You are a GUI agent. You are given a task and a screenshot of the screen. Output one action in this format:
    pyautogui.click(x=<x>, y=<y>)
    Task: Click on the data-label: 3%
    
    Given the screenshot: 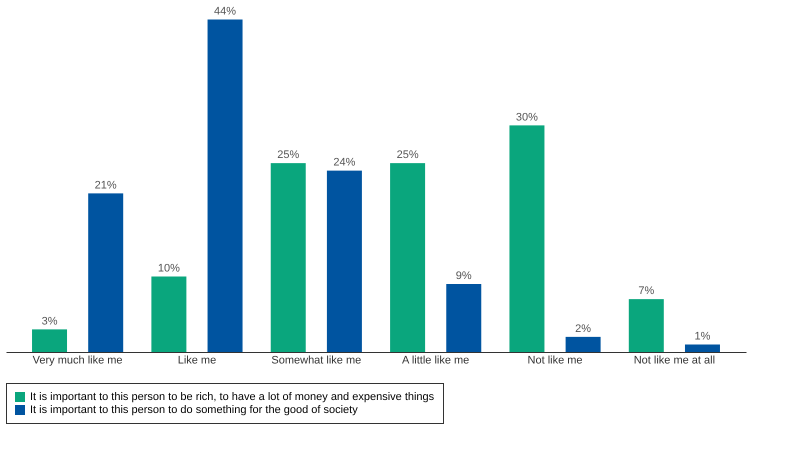 What is the action you would take?
    pyautogui.click(x=50, y=321)
    